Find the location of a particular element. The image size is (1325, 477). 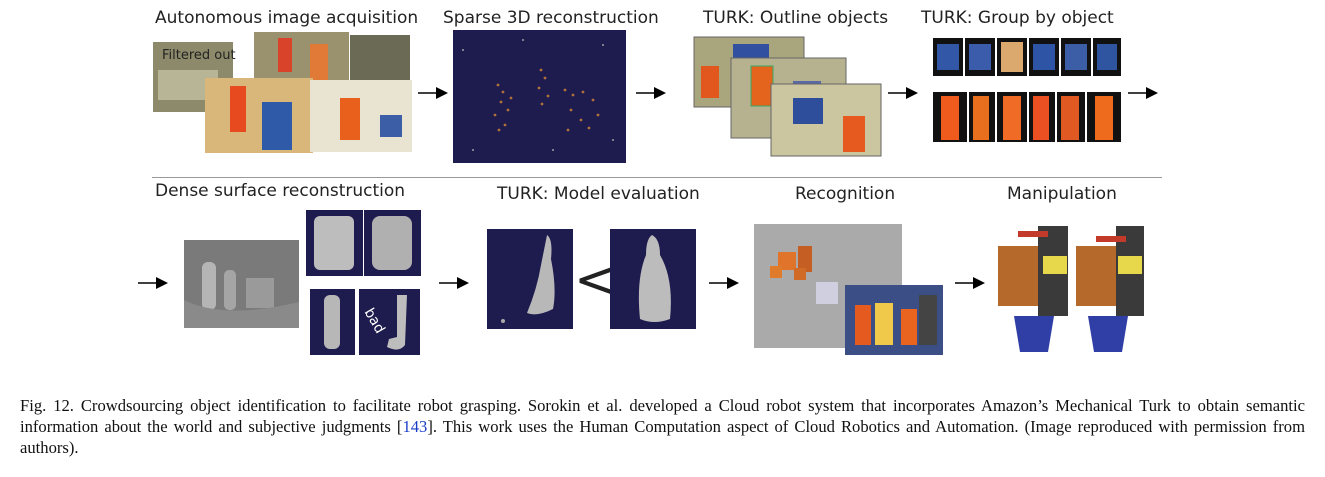

stage-label-image-acquisition: Autonomous image acquisition is located at coordinates (287, 18).